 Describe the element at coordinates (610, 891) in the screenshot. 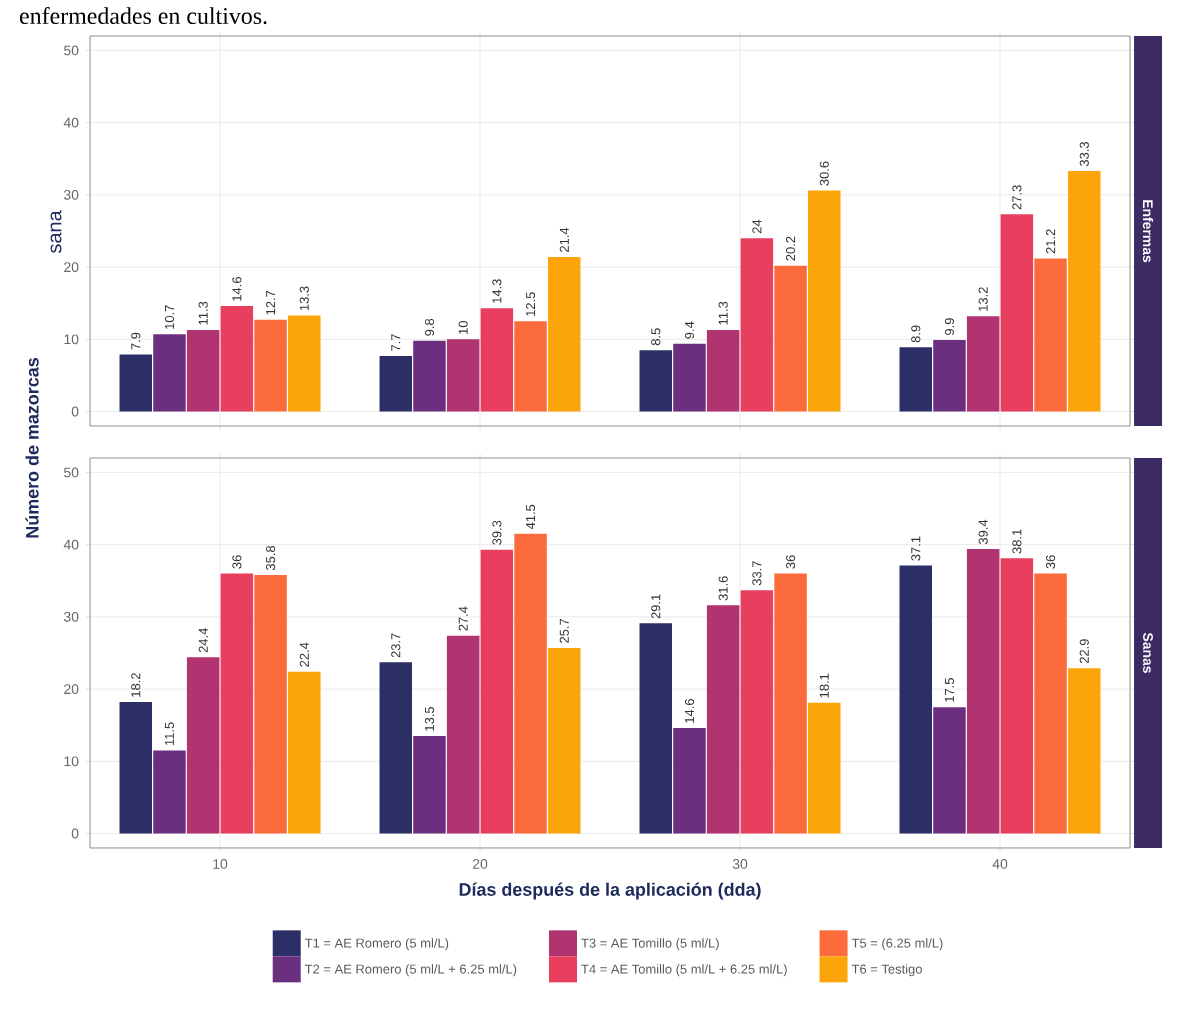

I see `x-axis-title: Días después de la aplicación (dda)` at that location.